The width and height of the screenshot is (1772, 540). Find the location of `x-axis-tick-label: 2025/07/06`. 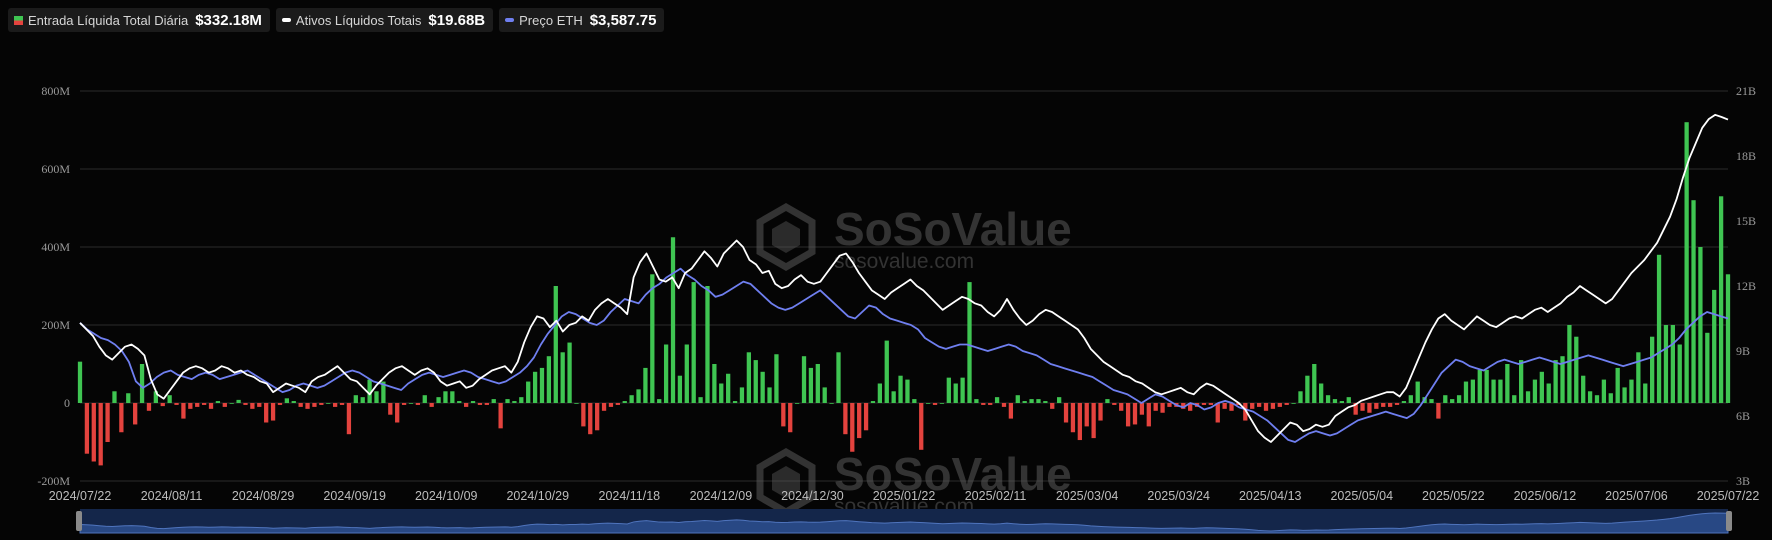

x-axis-tick-label: 2025/07/06 is located at coordinates (1636, 496).